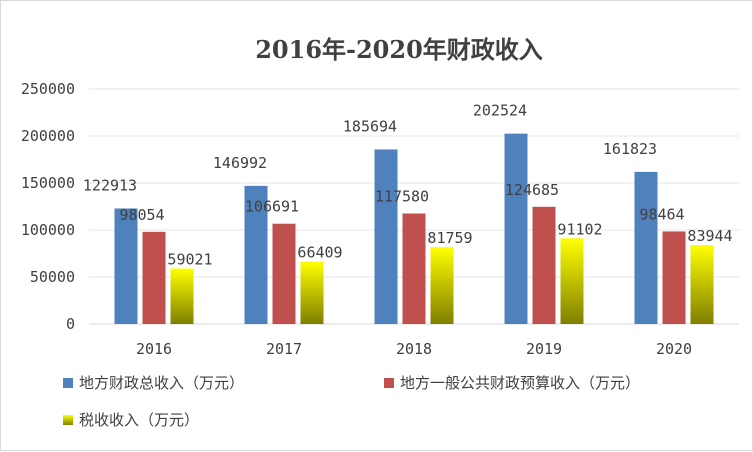 Image resolution: width=753 pixels, height=452 pixels. I want to click on data-label: 66409, so click(319, 253).